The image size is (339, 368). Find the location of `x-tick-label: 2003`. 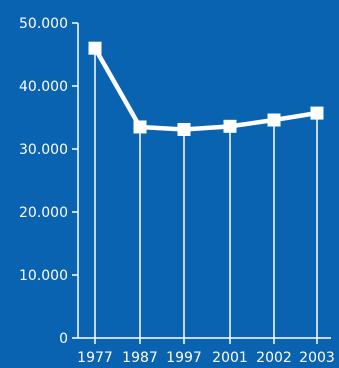

x-tick-label: 2003 is located at coordinates (317, 358).